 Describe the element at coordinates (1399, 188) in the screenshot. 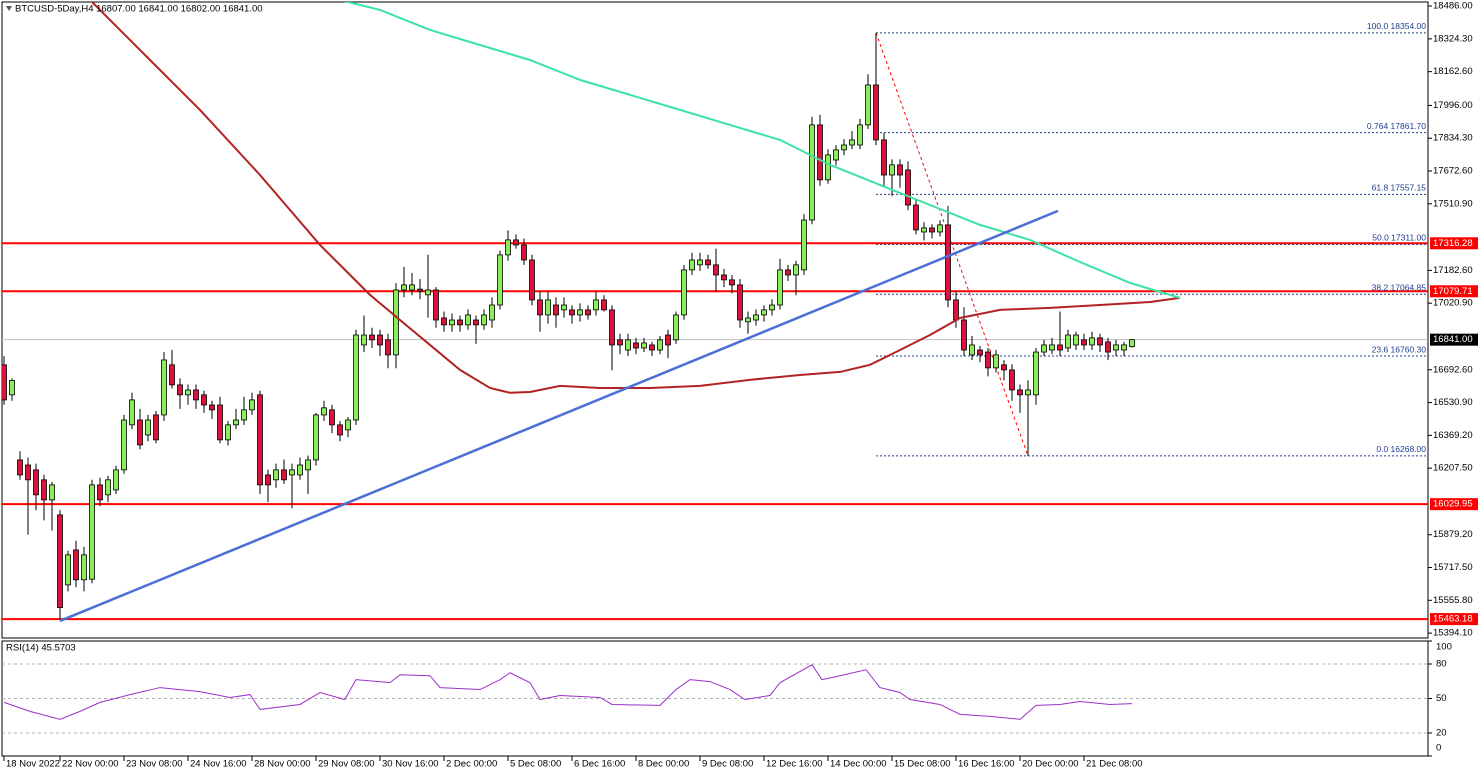

I see `fib-label: 61.8 17557.15` at that location.